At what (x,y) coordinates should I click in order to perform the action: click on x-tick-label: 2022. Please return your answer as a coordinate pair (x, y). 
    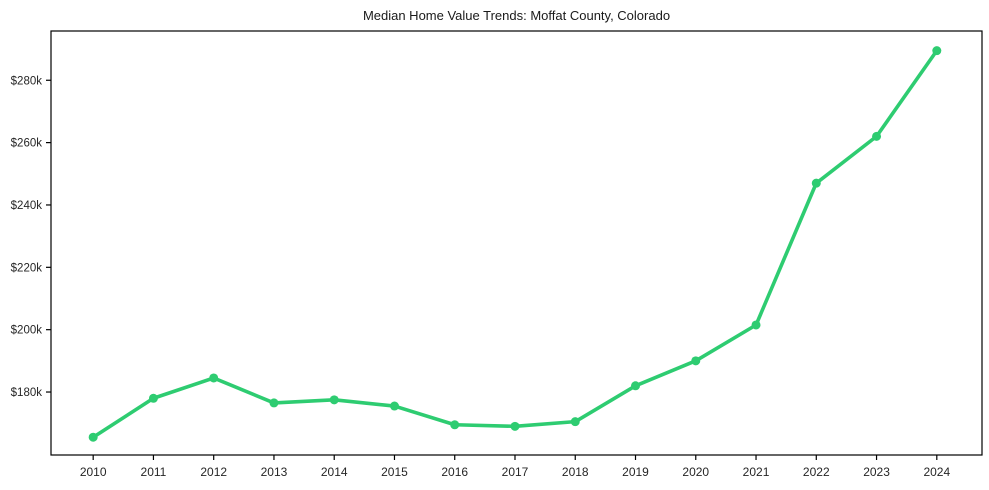
    Looking at the image, I should click on (816, 472).